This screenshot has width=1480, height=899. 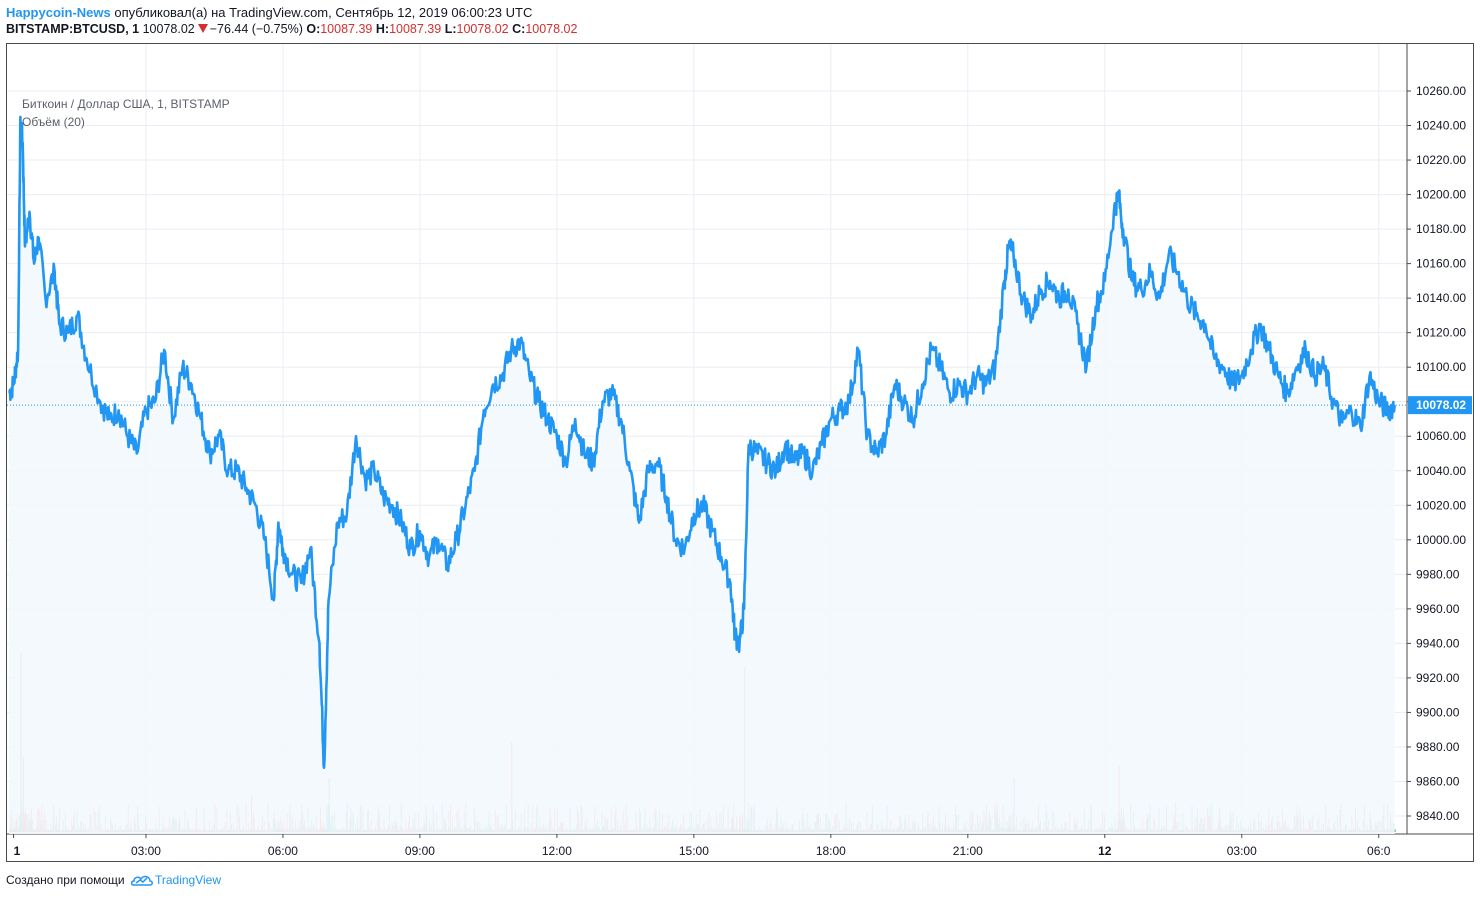 What do you see at coordinates (1441, 264) in the screenshot?
I see `y-tick-label: 10160.00` at bounding box center [1441, 264].